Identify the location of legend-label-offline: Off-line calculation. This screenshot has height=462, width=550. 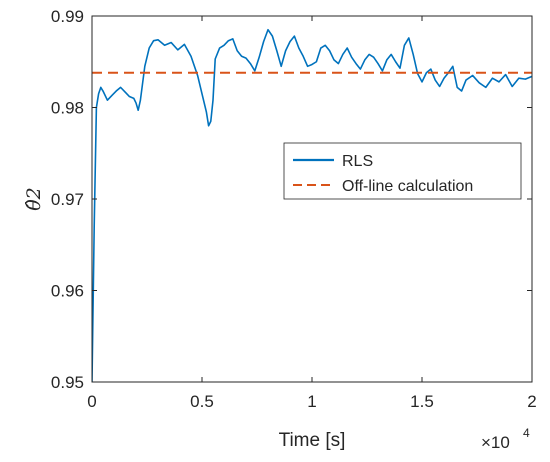
(407, 186).